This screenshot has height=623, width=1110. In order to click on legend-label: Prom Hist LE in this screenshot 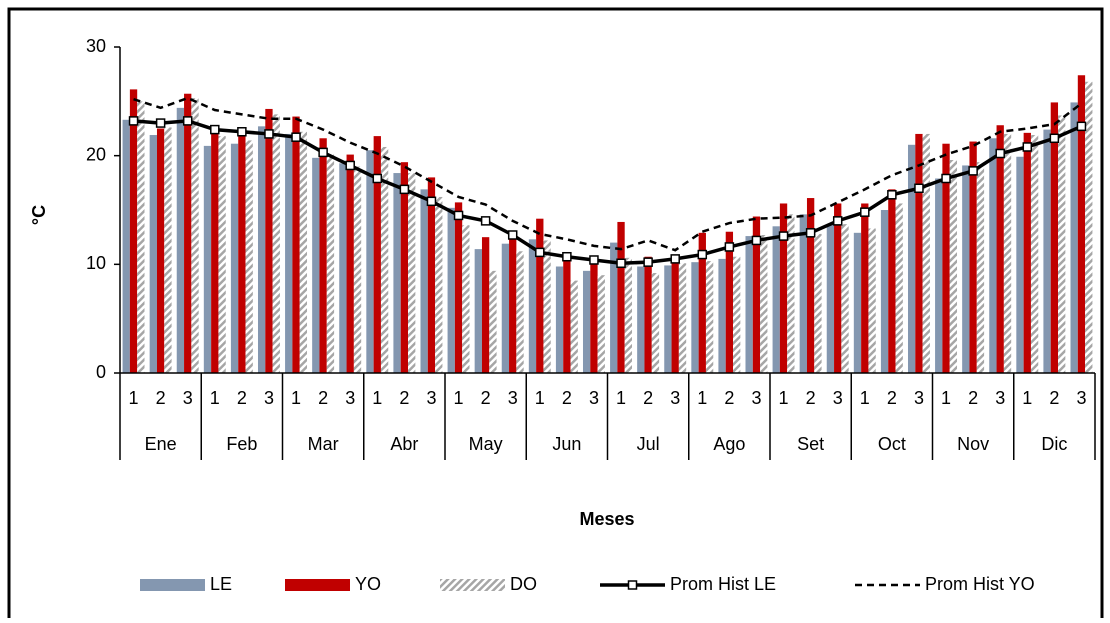, I will do `click(723, 584)`.